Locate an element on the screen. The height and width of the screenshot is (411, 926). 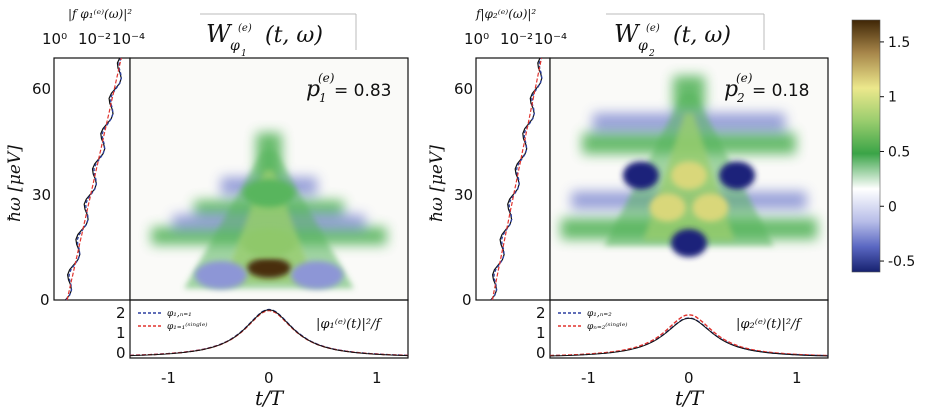
panel-1-bottom-plot is located at coordinates (269, 332).